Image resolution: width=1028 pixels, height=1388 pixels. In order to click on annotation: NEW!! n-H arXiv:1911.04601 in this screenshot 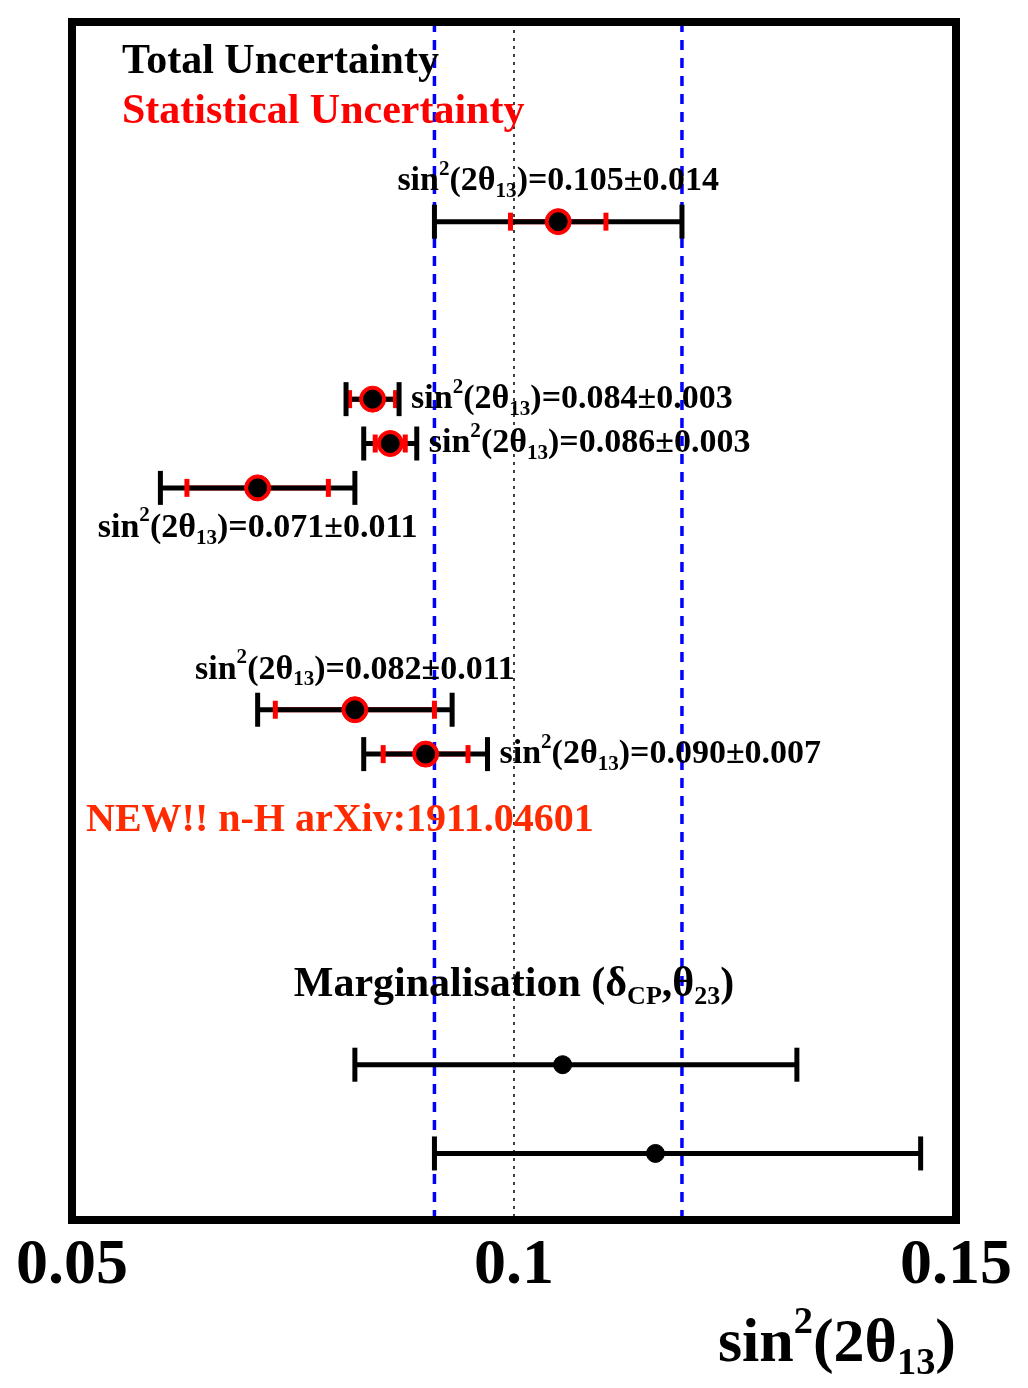, I will do `click(340, 817)`.